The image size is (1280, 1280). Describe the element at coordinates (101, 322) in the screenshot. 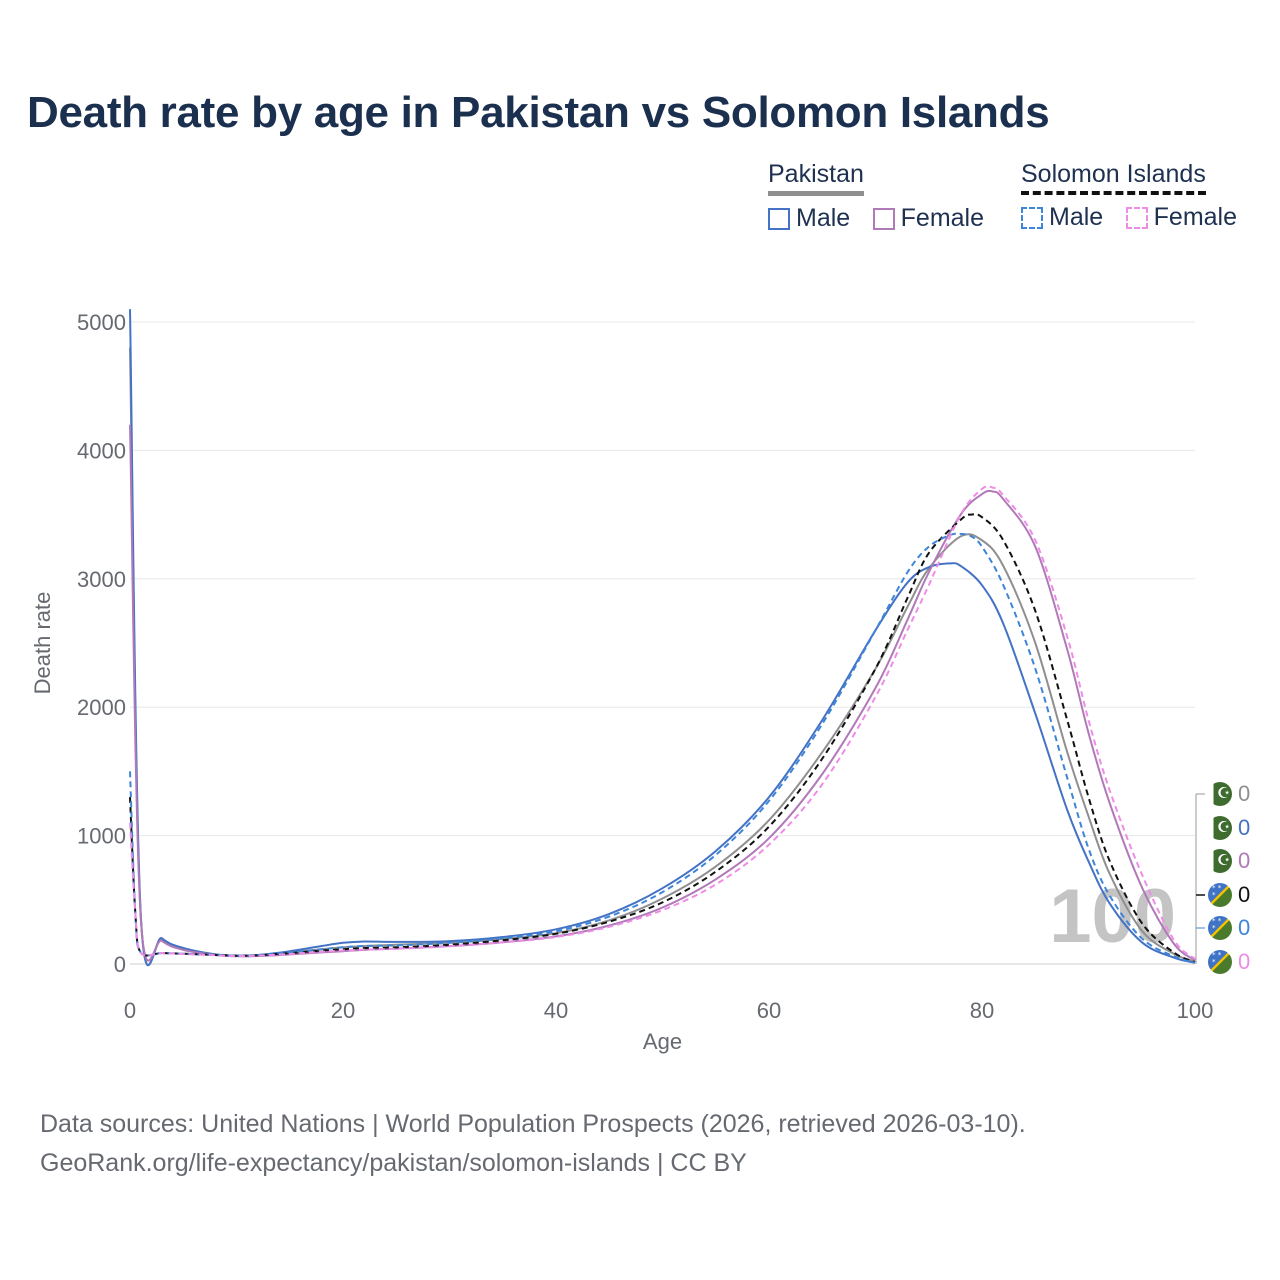

I see `y-tick-label: 5000` at that location.